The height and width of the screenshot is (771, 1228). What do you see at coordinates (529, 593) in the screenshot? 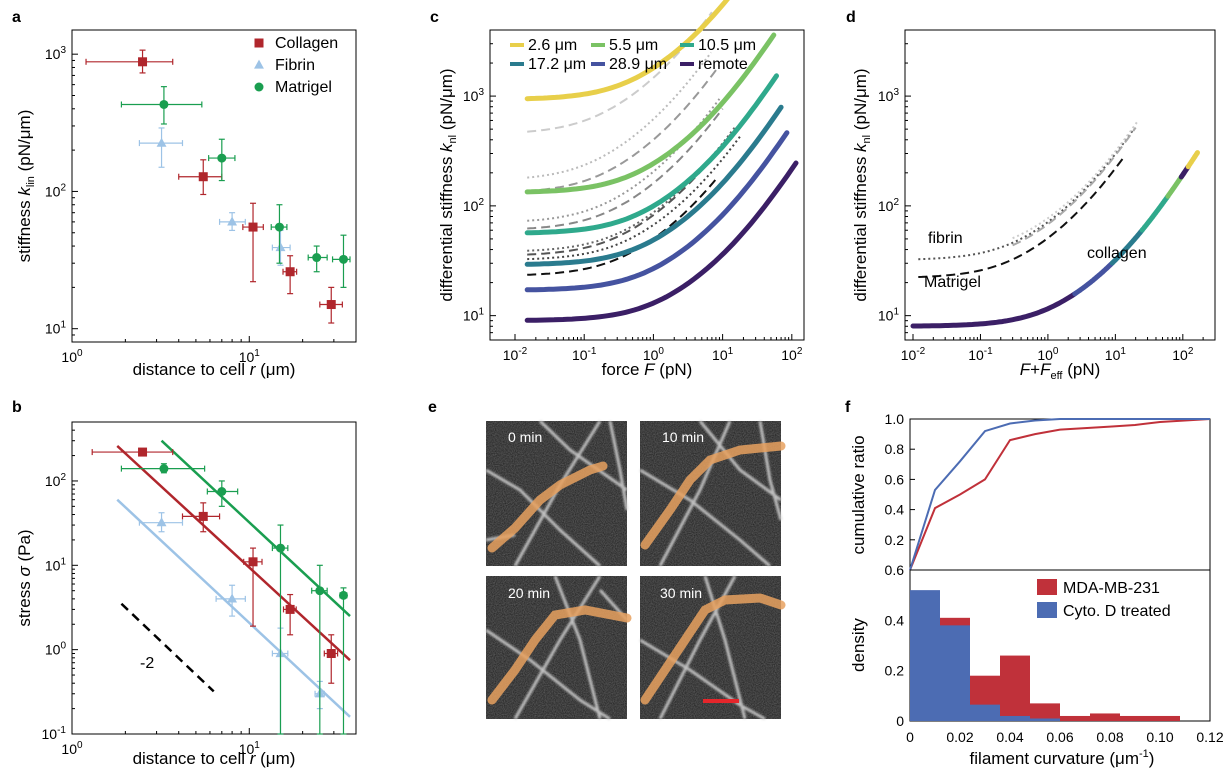
I see `micrograph-time-2: 20 min` at bounding box center [529, 593].